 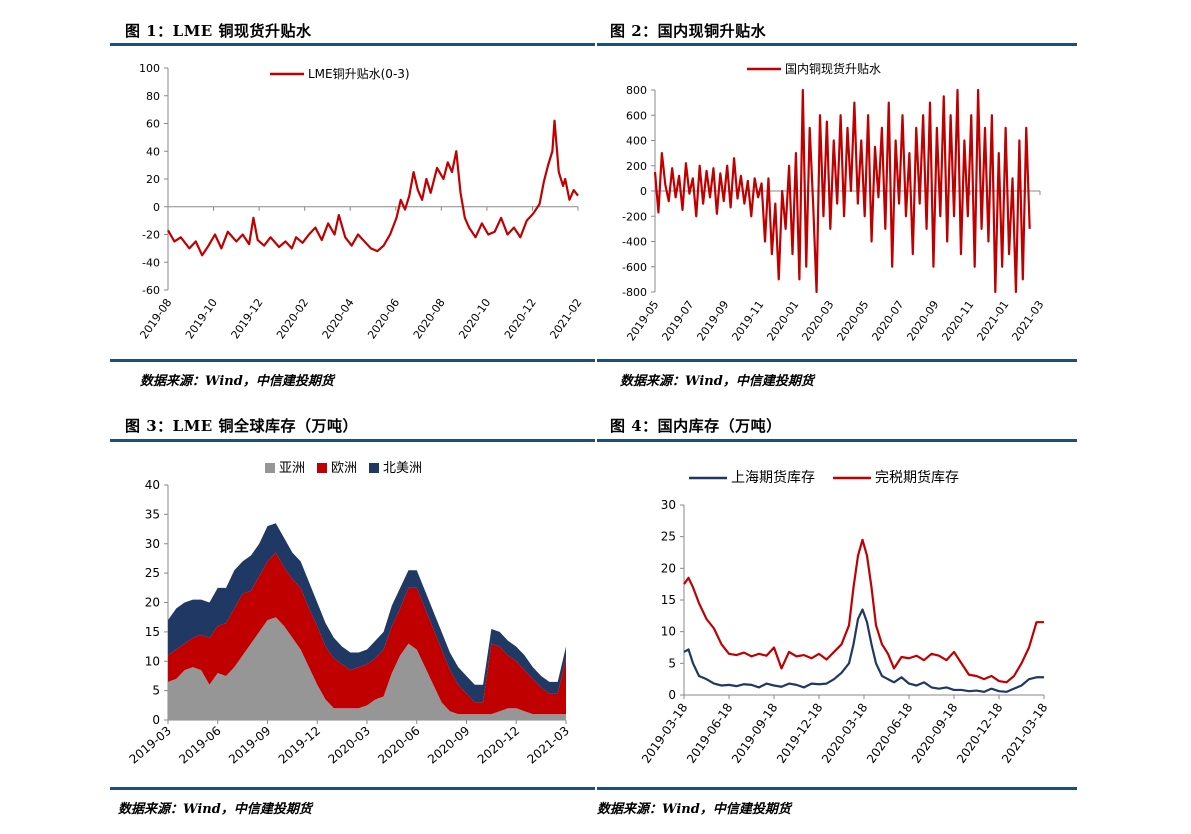 What do you see at coordinates (367, 668) in the screenshot?
I see `area-series` at bounding box center [367, 668].